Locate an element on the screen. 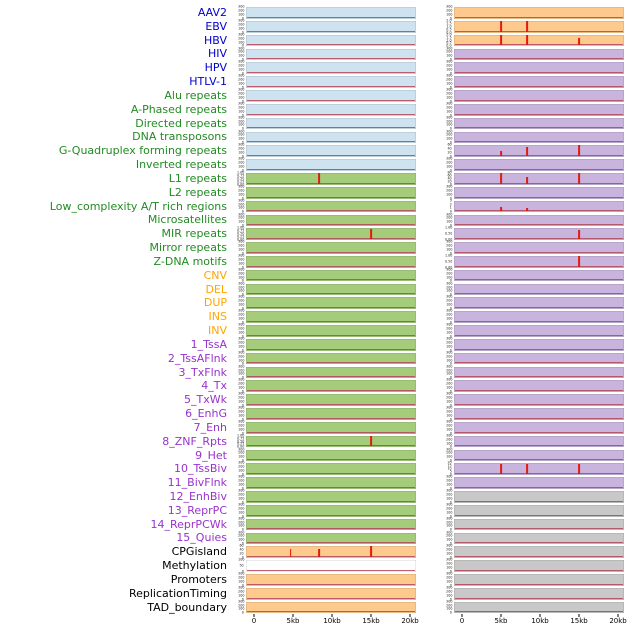 Image resolution: width=630 pixels, height=630 pixels. track-label: DUP is located at coordinates (215, 303).